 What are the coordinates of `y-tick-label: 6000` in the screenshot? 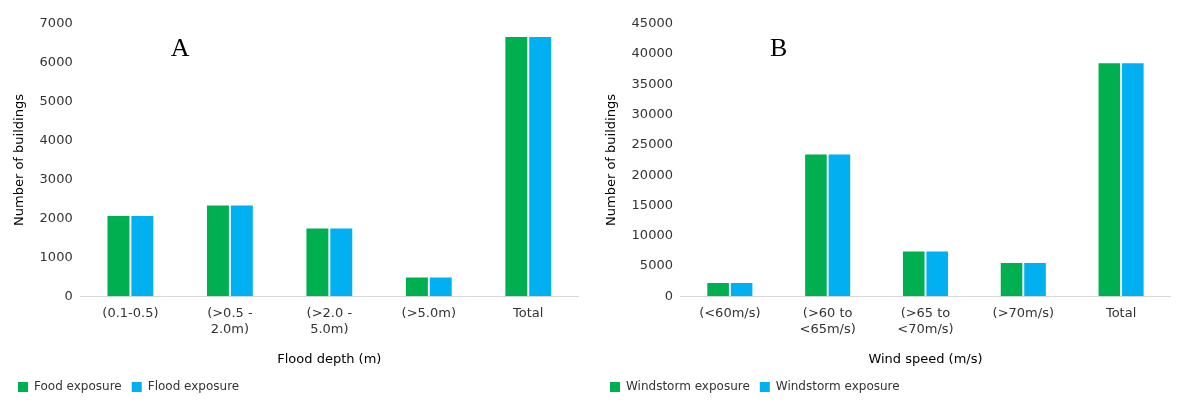 It's located at (56, 62).